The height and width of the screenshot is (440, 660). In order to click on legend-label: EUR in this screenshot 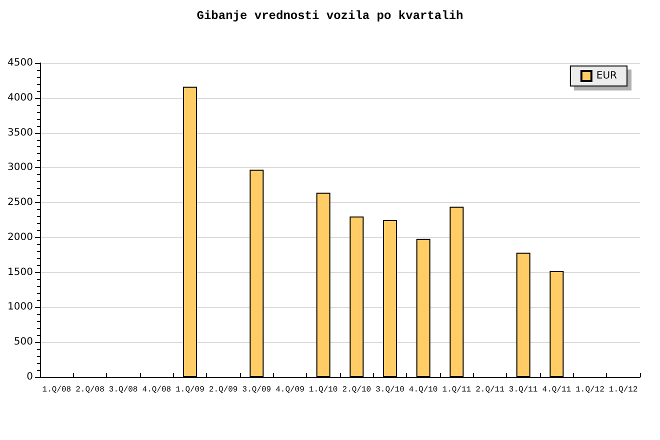, I will do `click(607, 76)`.